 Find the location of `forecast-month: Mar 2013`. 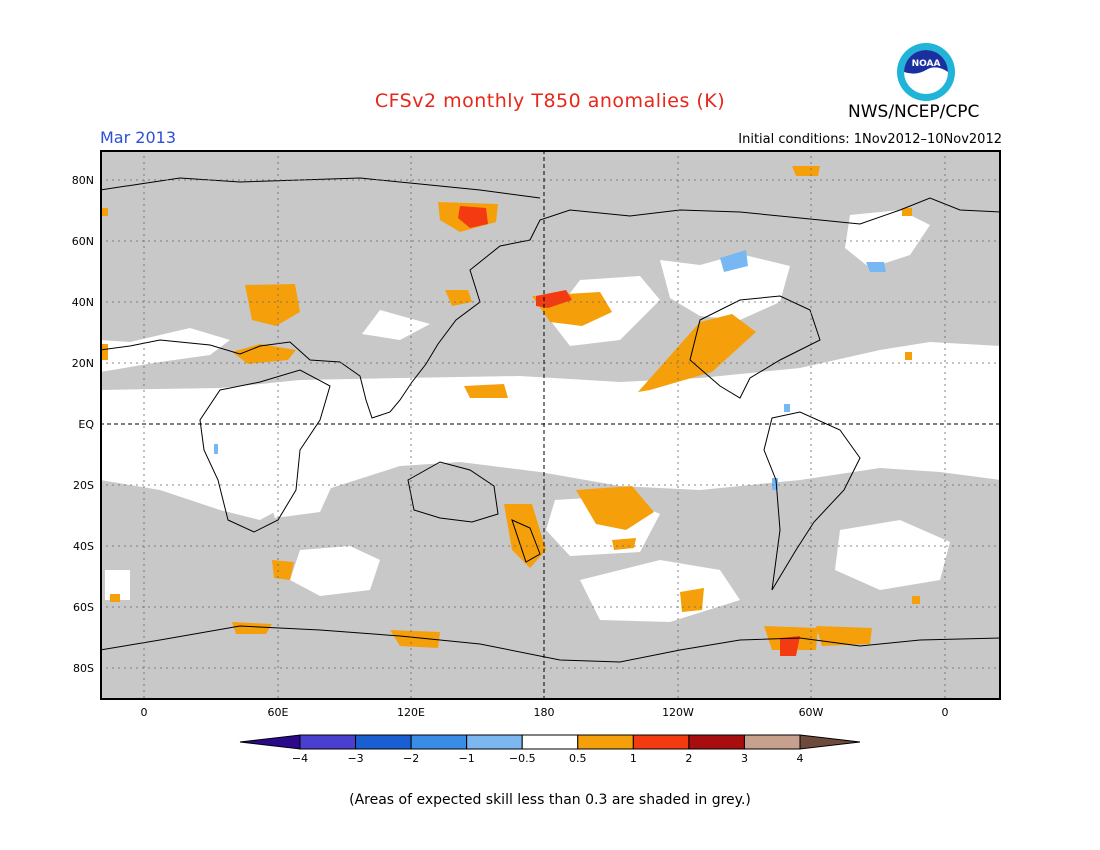

forecast-month: Mar 2013 is located at coordinates (138, 137).